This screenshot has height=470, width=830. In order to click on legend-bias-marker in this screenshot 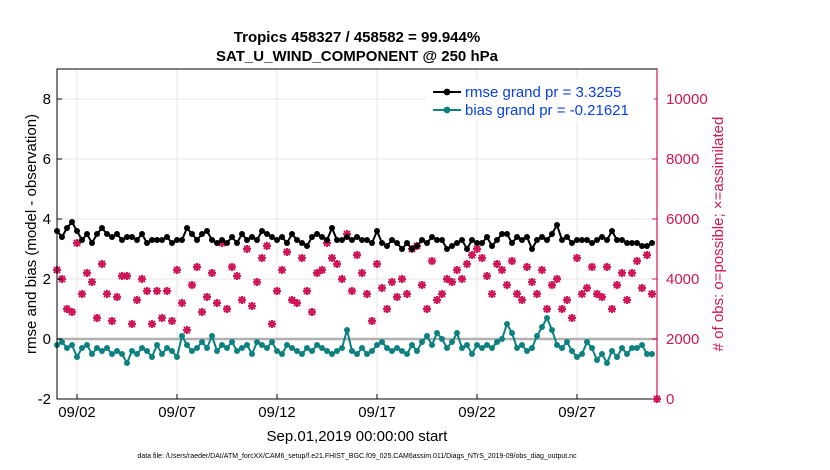, I will do `click(447, 110)`.